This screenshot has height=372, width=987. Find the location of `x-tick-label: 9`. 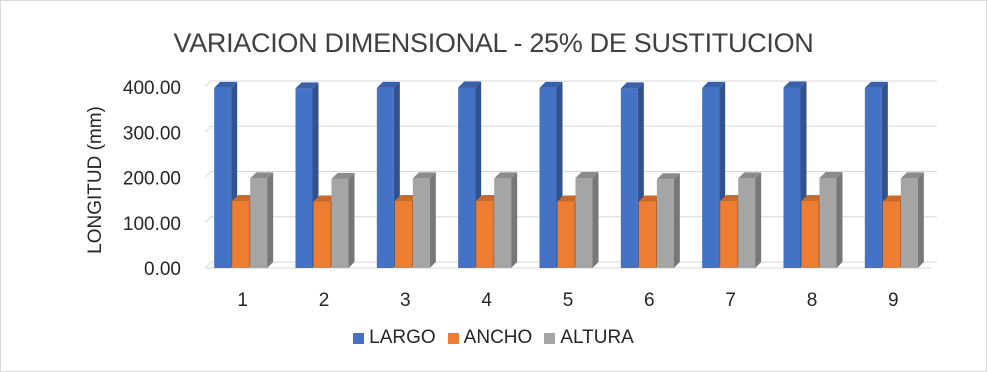

x-tick-label: 9 is located at coordinates (893, 300).